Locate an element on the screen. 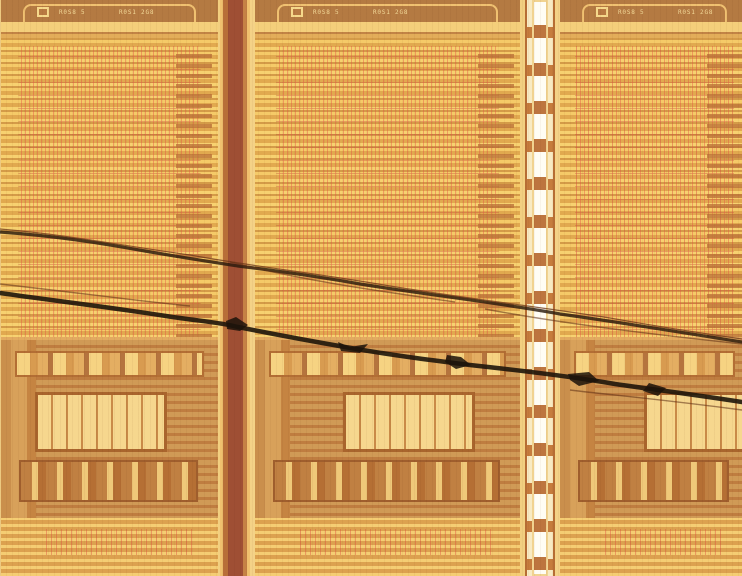 This screenshot has width=742, height=576. left-peripheral-circuit is located at coordinates (109, 430).